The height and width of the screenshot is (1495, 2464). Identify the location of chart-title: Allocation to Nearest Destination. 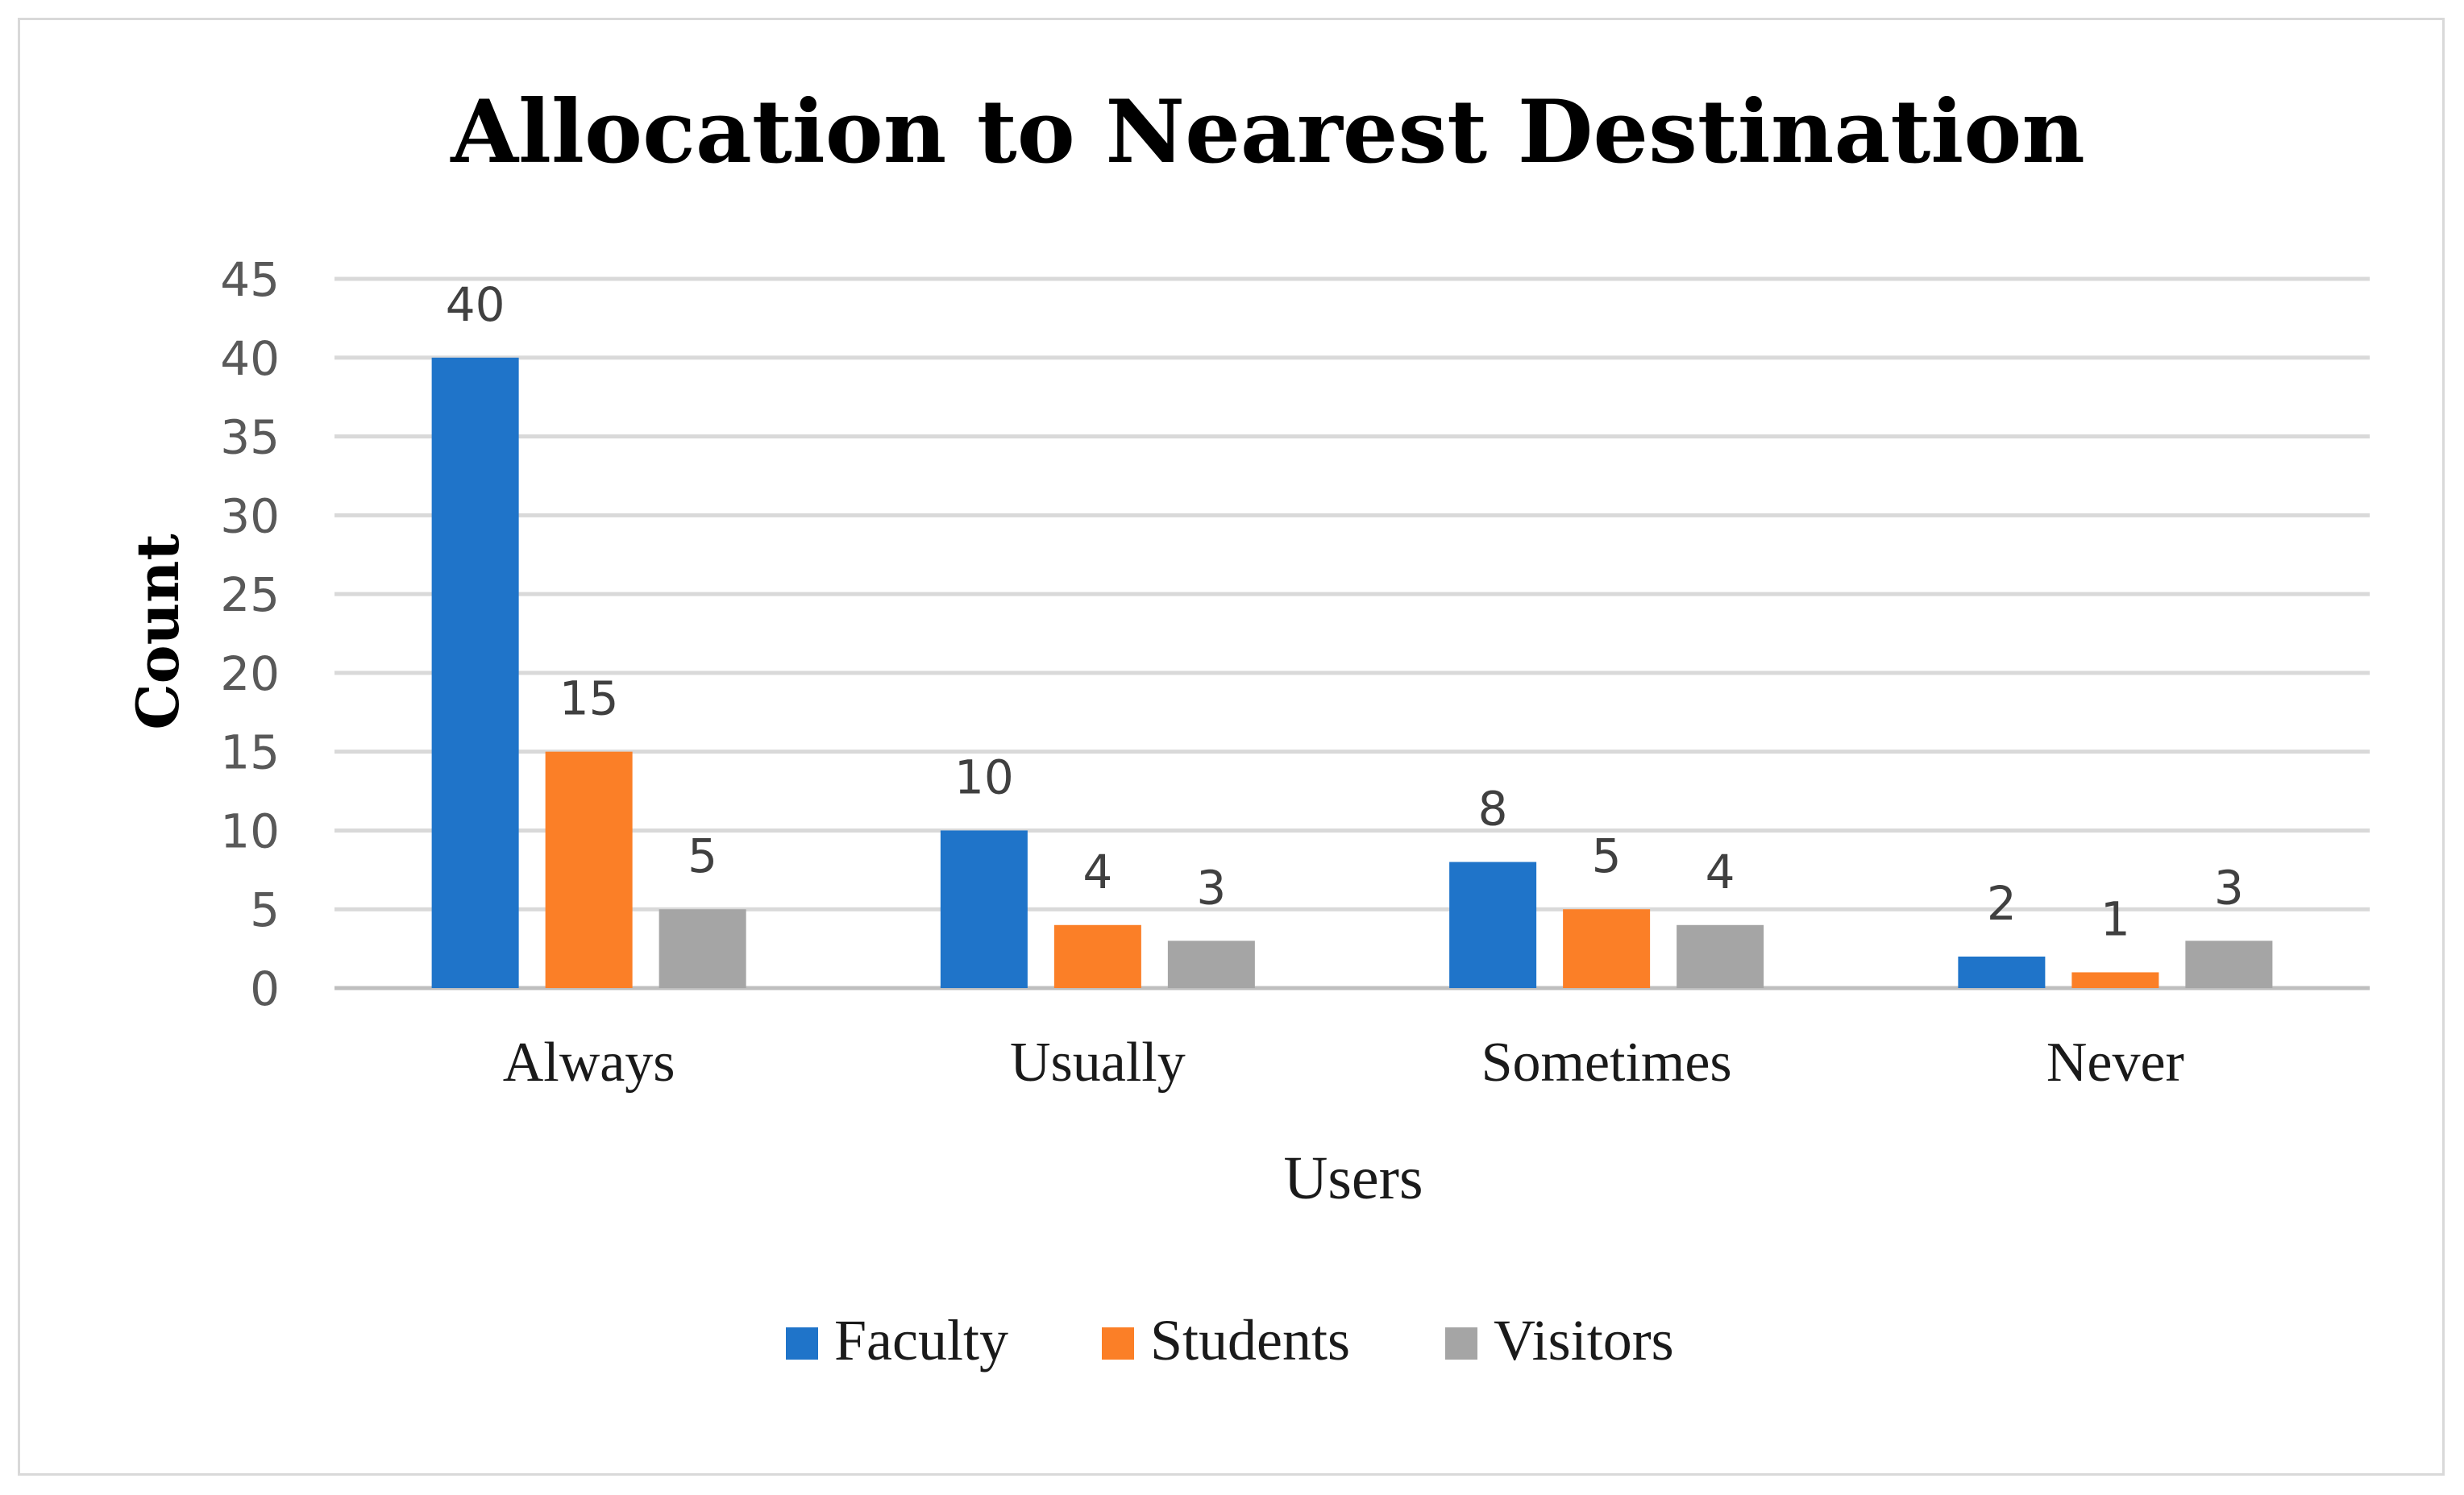
(1267, 132).